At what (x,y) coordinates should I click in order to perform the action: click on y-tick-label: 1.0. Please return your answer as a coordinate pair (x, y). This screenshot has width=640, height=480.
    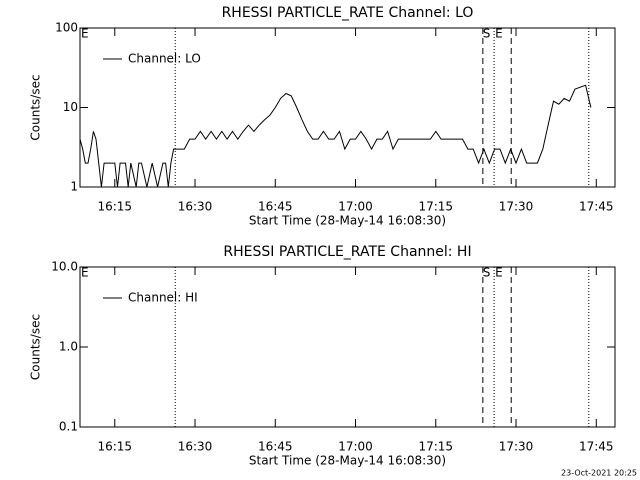
    Looking at the image, I should click on (68, 347).